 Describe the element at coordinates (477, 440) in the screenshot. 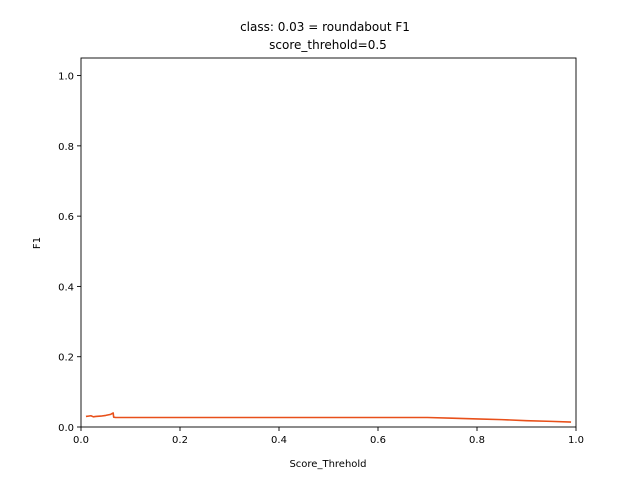

I see `x-tick-label: 0.8` at that location.